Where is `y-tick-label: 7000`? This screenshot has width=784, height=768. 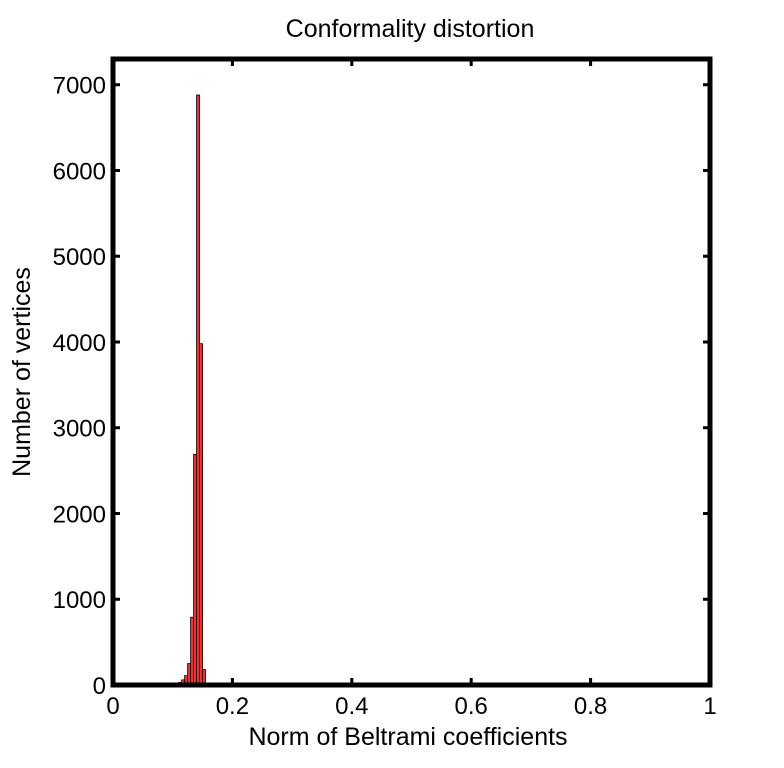 y-tick-label: 7000 is located at coordinates (79, 86).